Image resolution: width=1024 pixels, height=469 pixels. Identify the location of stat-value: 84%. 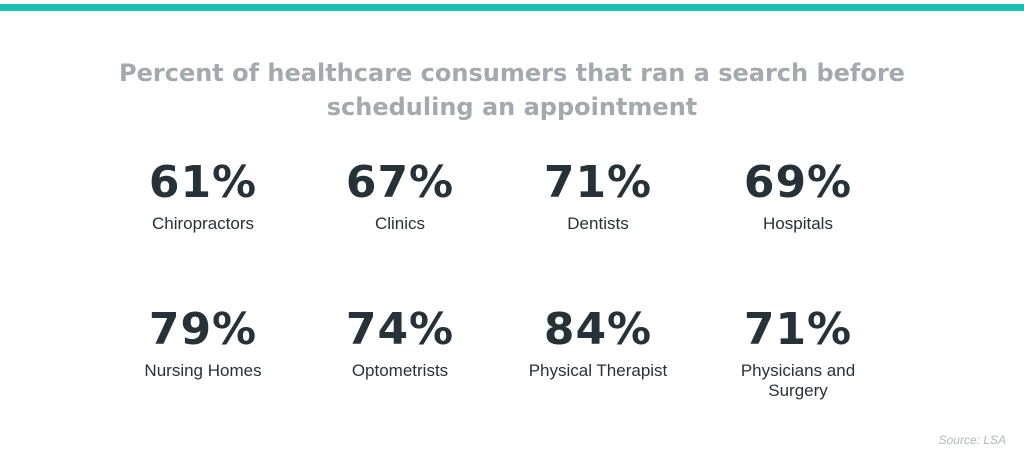
(598, 329).